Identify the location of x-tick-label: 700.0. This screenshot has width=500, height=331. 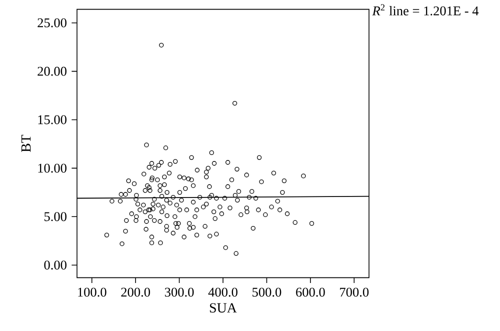
(354, 292).